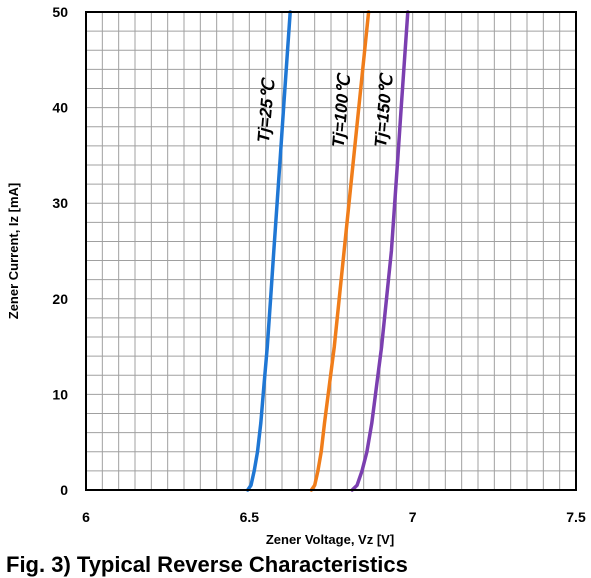 This screenshot has height=578, width=591. Describe the element at coordinates (413, 517) in the screenshot. I see `x-tick-label: 7` at that location.